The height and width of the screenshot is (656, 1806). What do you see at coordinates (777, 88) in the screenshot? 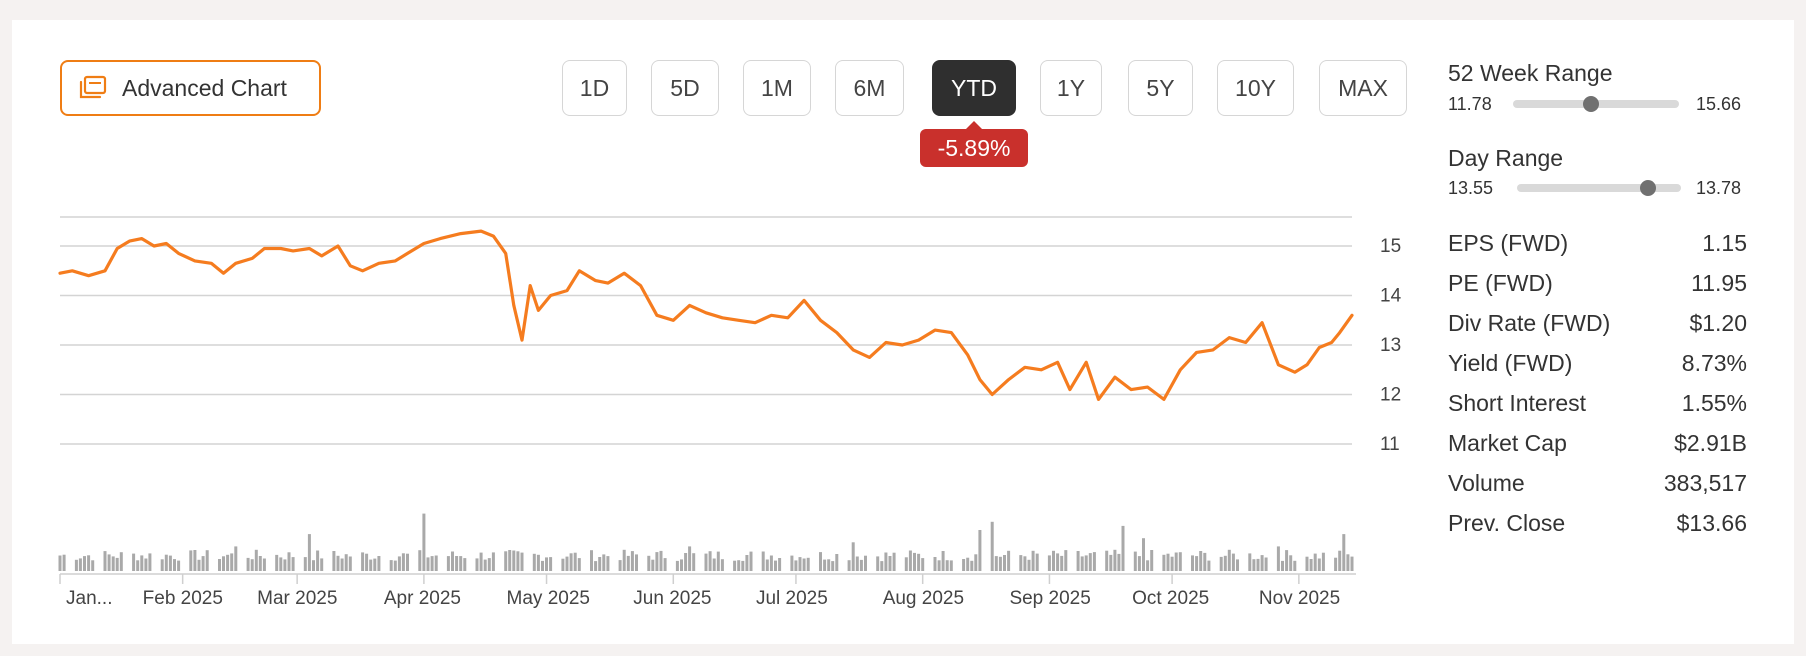
I see `range-button-1m: 1M` at bounding box center [777, 88].